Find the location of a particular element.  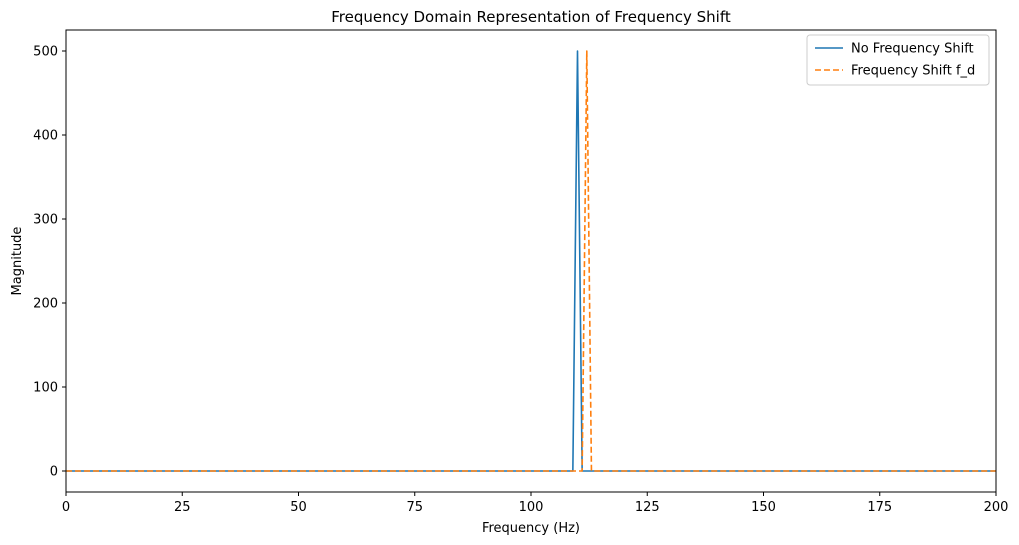

x-tick-label: 75 is located at coordinates (414, 507).